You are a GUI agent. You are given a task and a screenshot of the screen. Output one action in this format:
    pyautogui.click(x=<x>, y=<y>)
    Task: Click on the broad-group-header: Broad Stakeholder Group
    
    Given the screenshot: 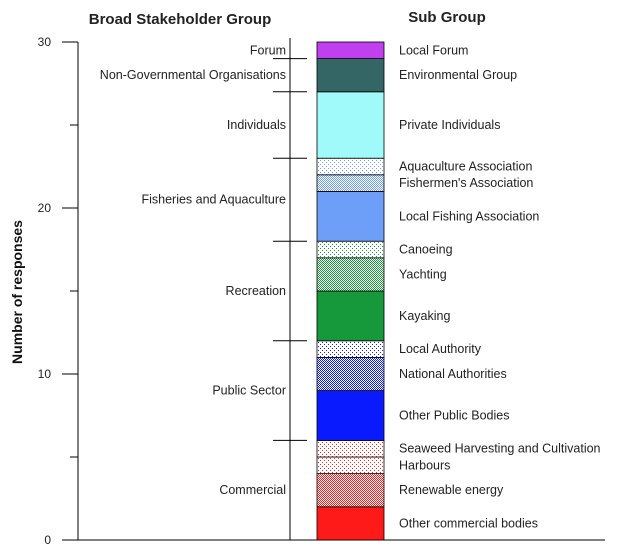 What is the action you would take?
    pyautogui.click(x=180, y=19)
    